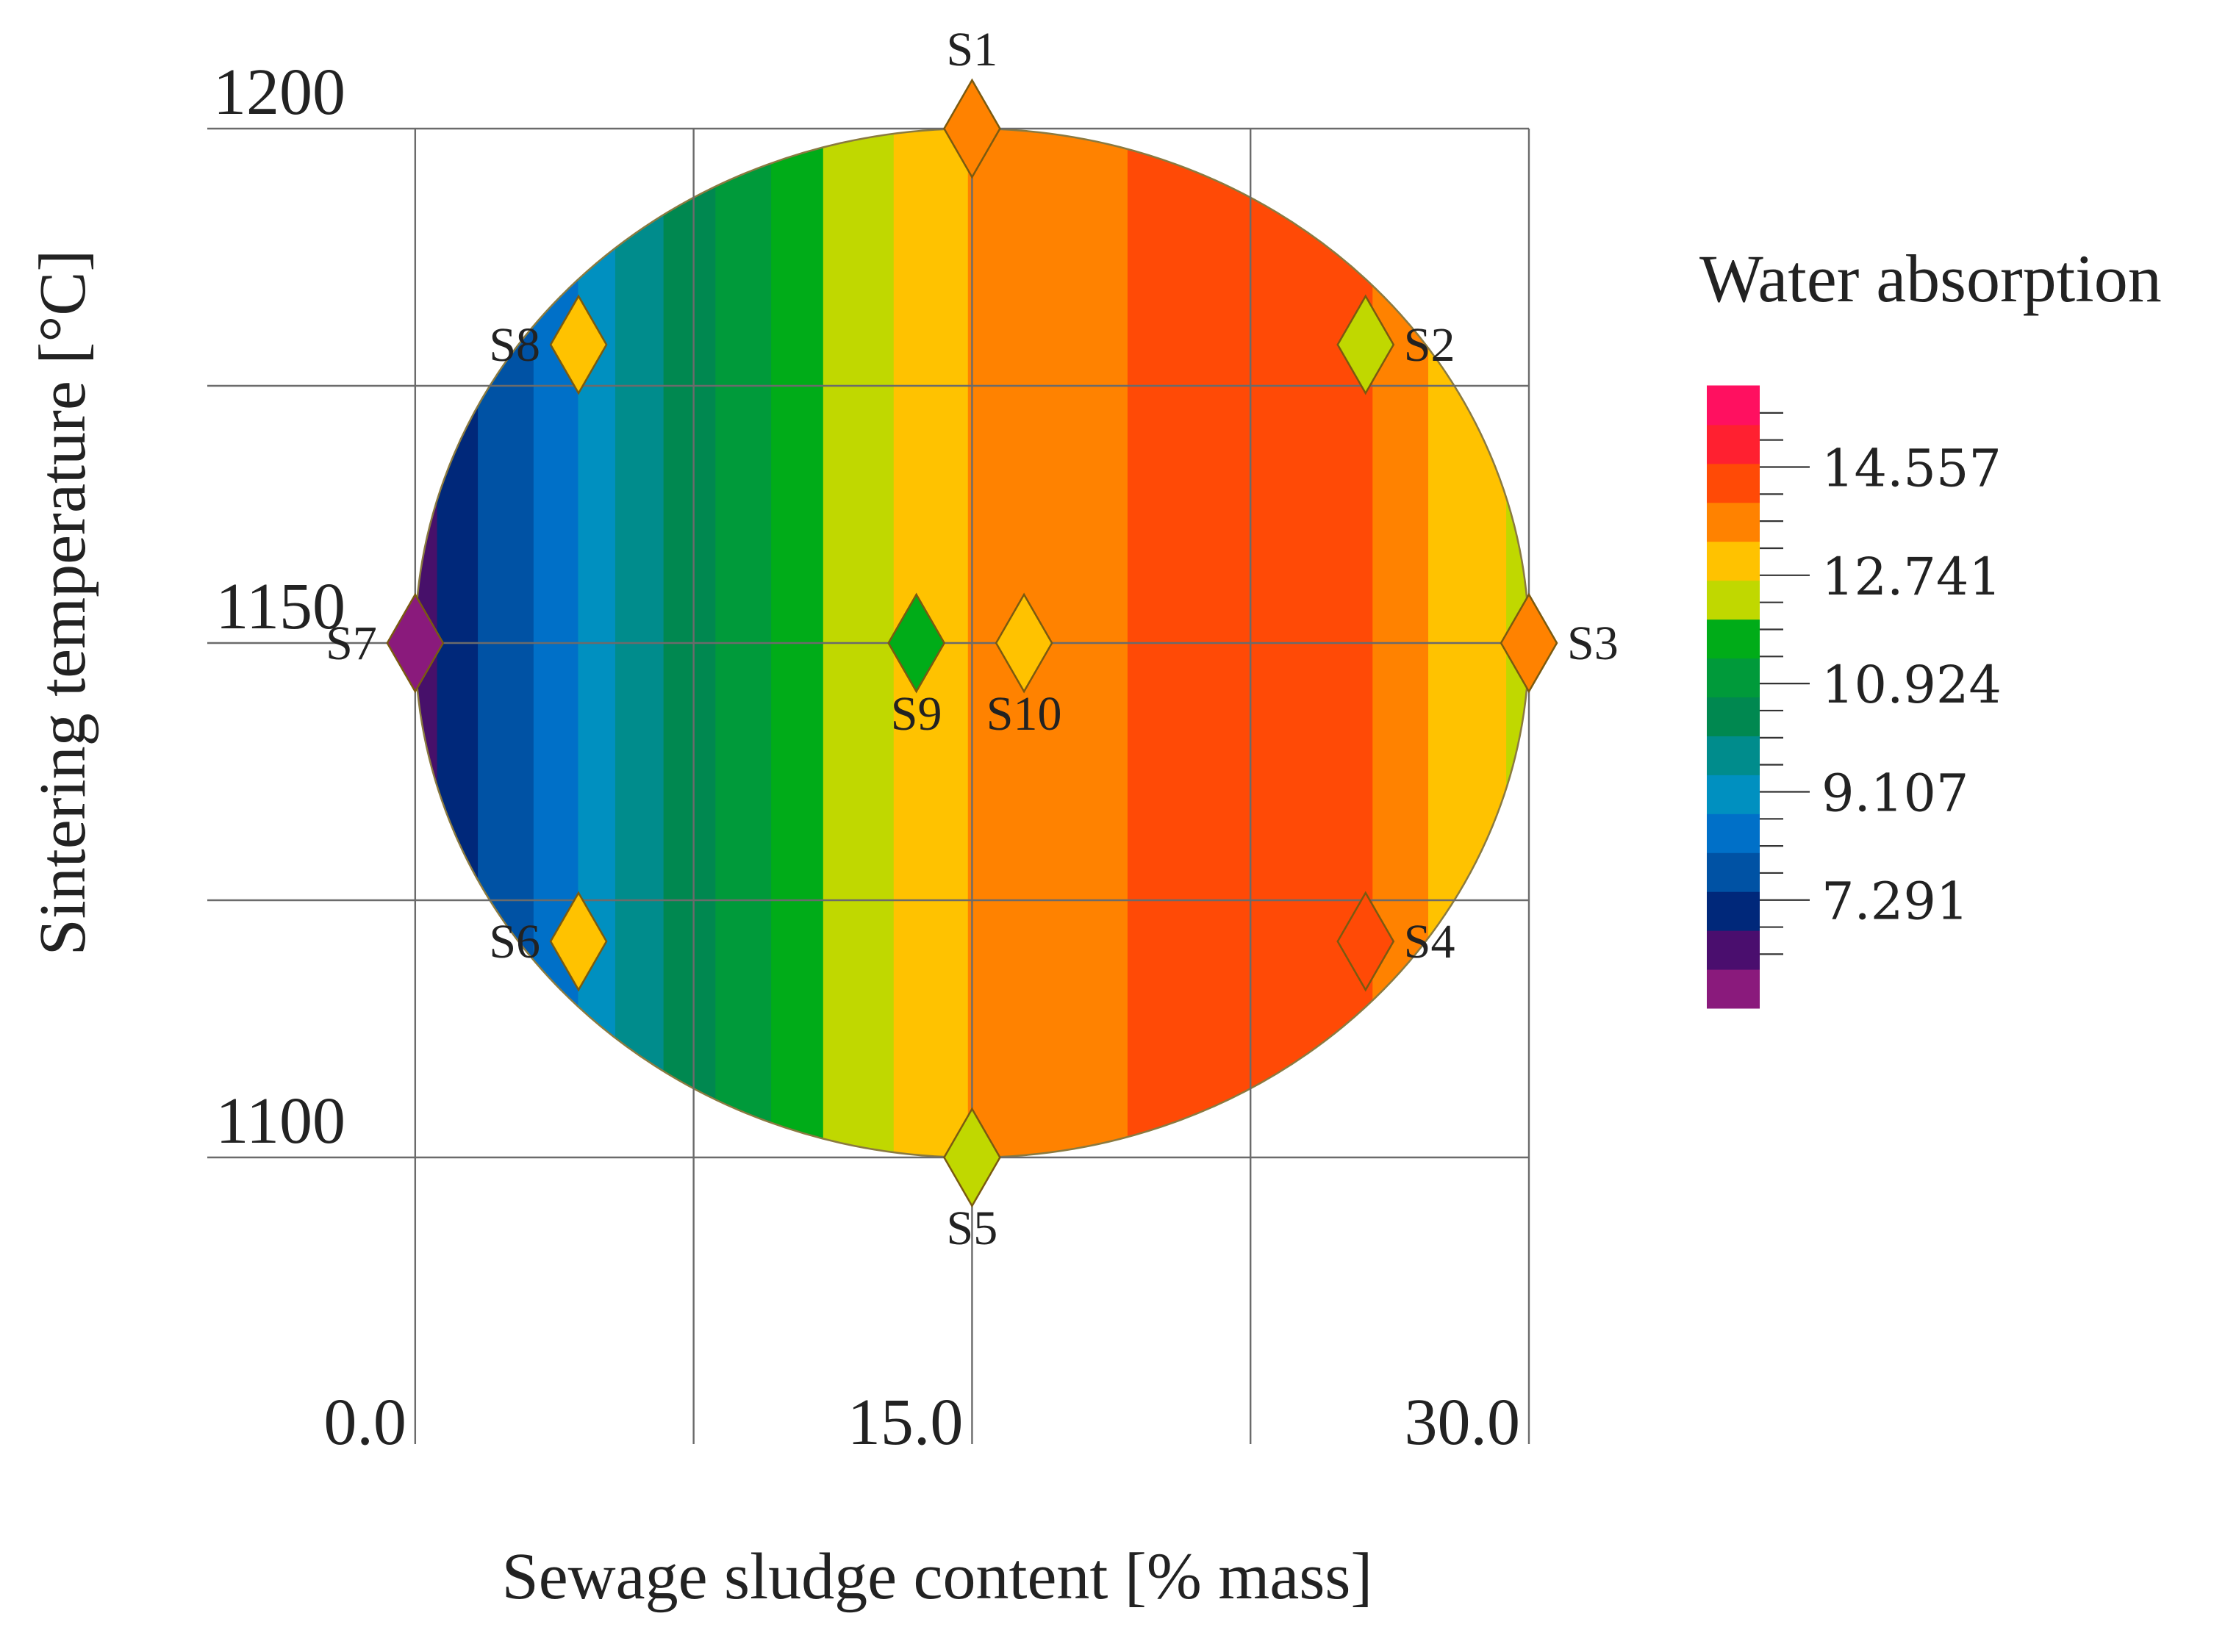 This screenshot has height=1652, width=2214. I want to click on legend-tick-label: 14.557, so click(1912, 469).